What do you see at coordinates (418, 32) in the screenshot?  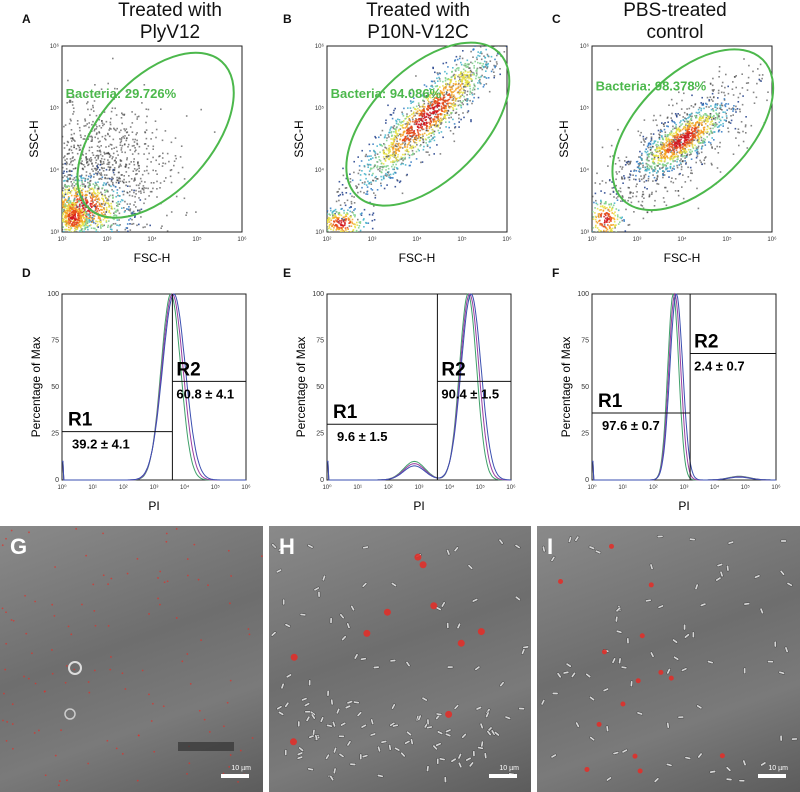 I see `title-line: P10N-V12C` at bounding box center [418, 32].